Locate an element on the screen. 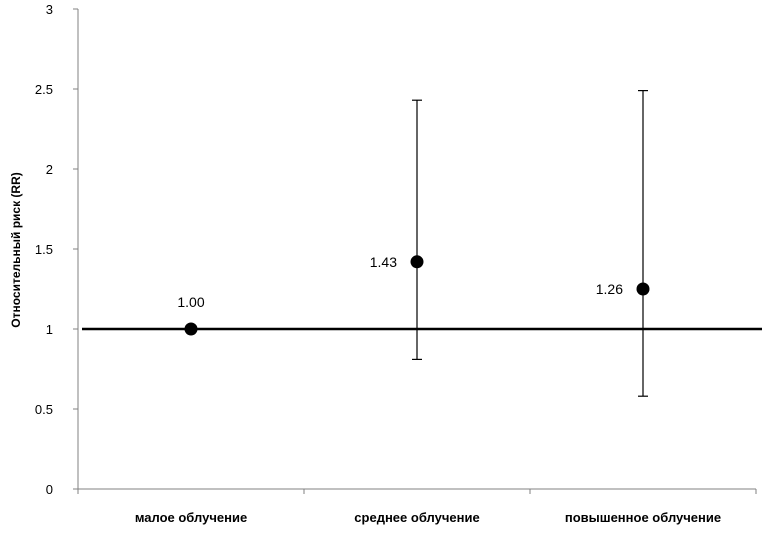 This screenshot has width=772, height=544. y-tick-label: 3 is located at coordinates (49, 9).